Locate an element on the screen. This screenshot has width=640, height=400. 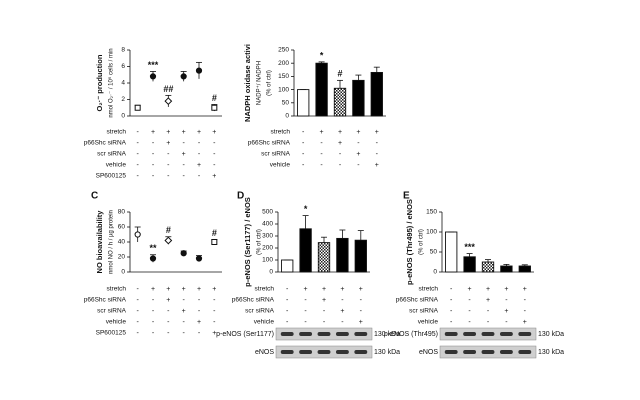
y-axis-label: nmol O₂·⁻ / 10⁶ cells / min is located at coordinates (111, 82).